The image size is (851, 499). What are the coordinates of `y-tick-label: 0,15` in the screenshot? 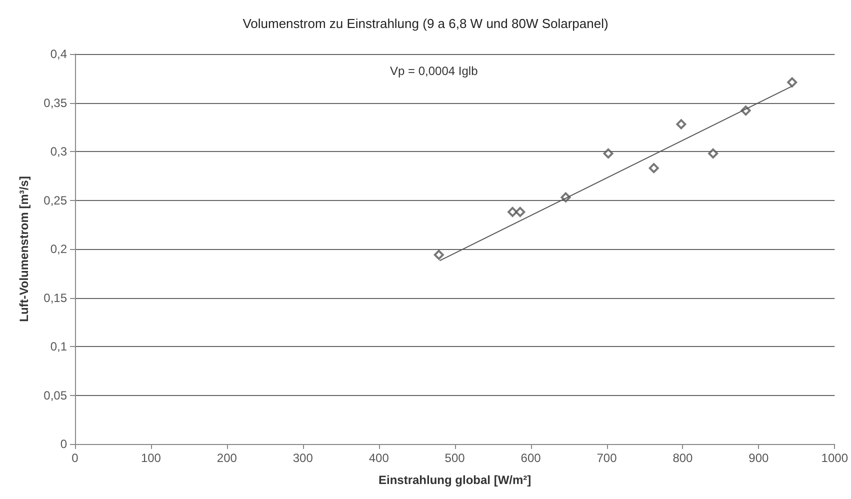 It's located at (56, 297).